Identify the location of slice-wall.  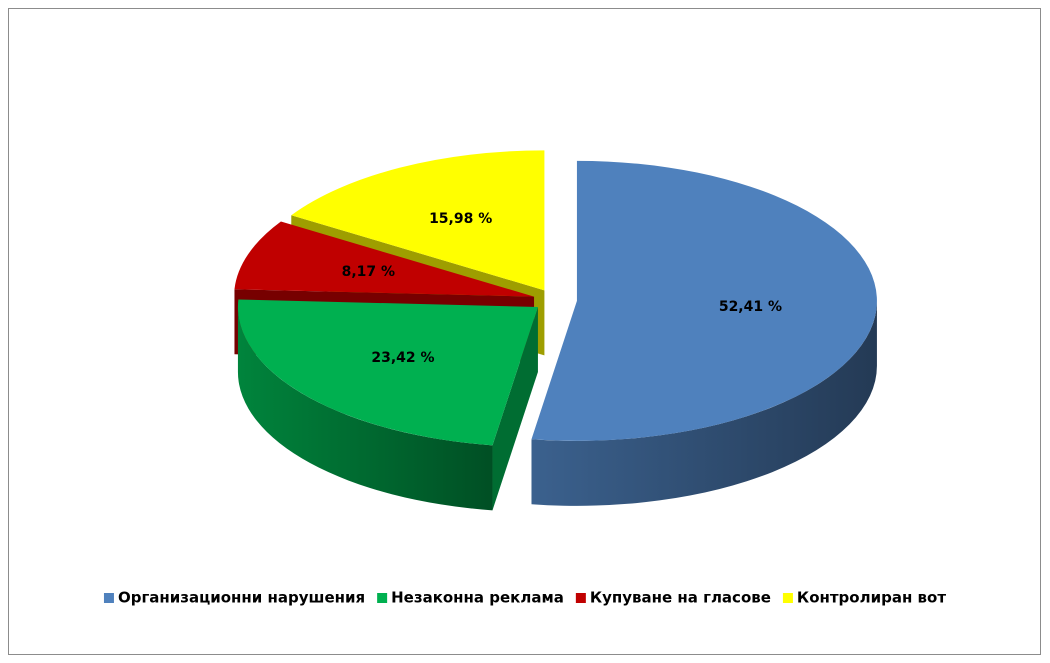
(515, 408).